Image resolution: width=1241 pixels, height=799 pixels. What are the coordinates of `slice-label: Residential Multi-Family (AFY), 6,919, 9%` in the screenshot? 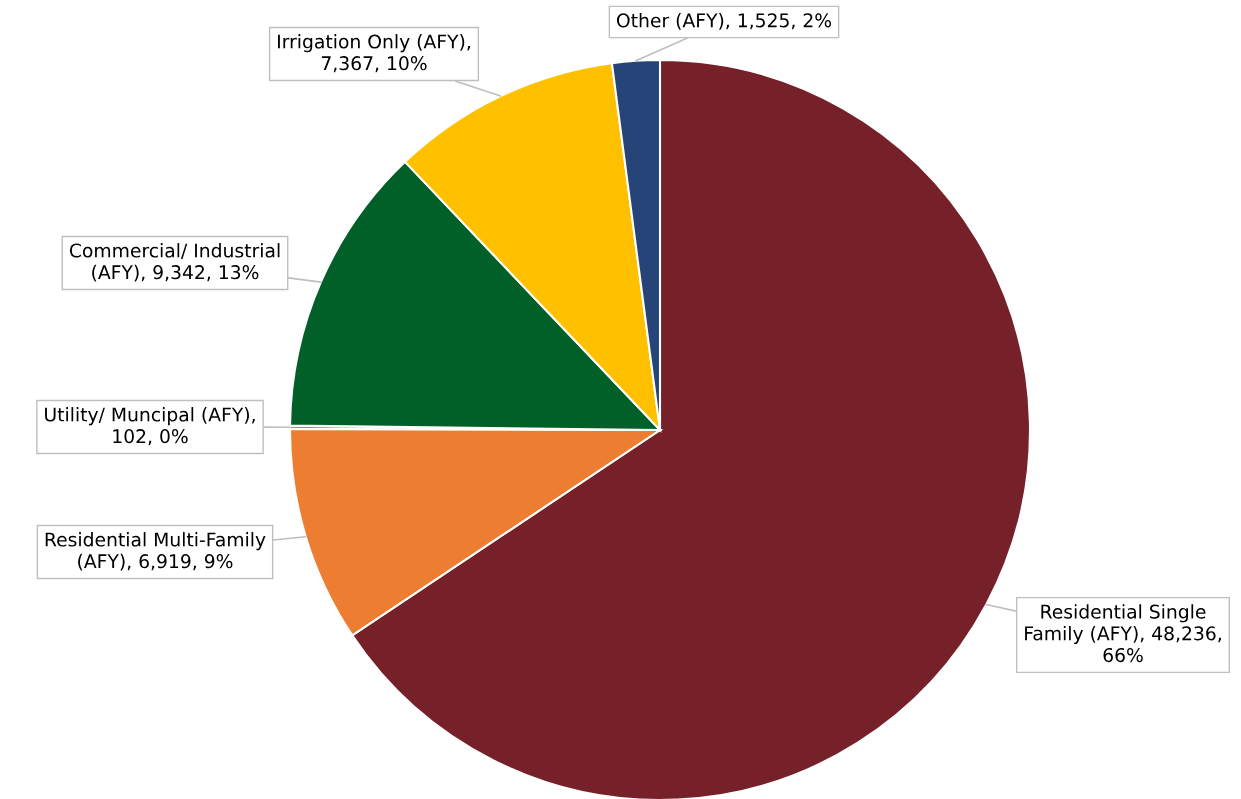 It's located at (155, 551).